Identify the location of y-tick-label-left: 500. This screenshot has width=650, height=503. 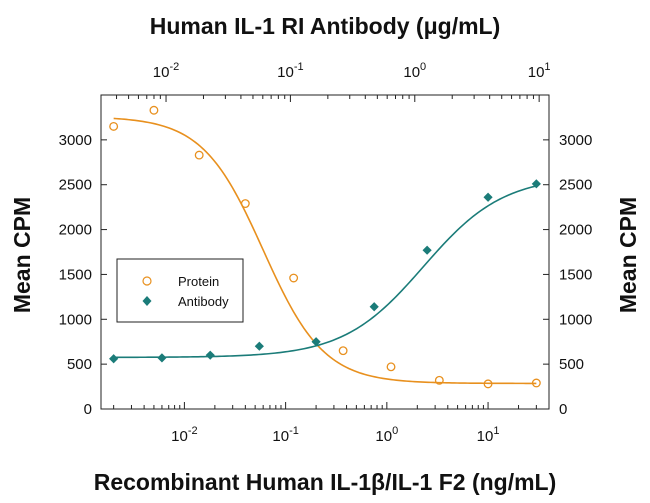
(79, 364).